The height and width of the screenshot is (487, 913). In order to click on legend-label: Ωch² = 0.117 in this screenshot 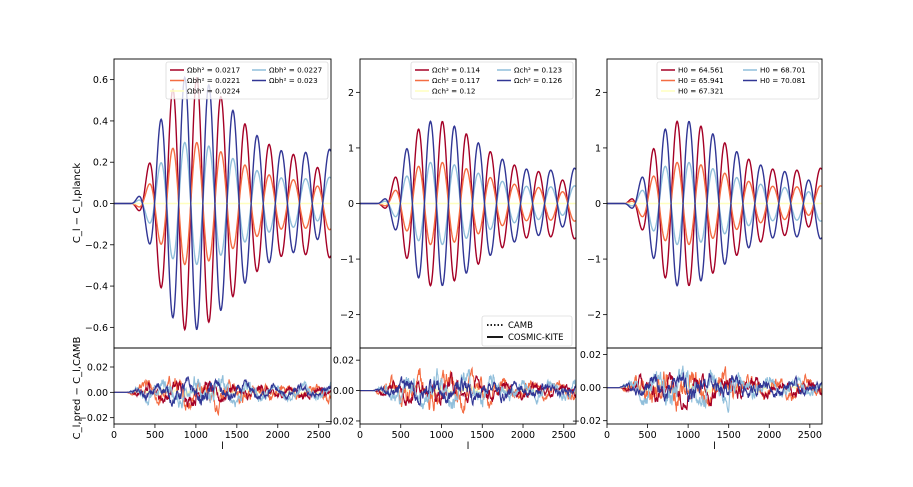, I will do `click(456, 80)`.